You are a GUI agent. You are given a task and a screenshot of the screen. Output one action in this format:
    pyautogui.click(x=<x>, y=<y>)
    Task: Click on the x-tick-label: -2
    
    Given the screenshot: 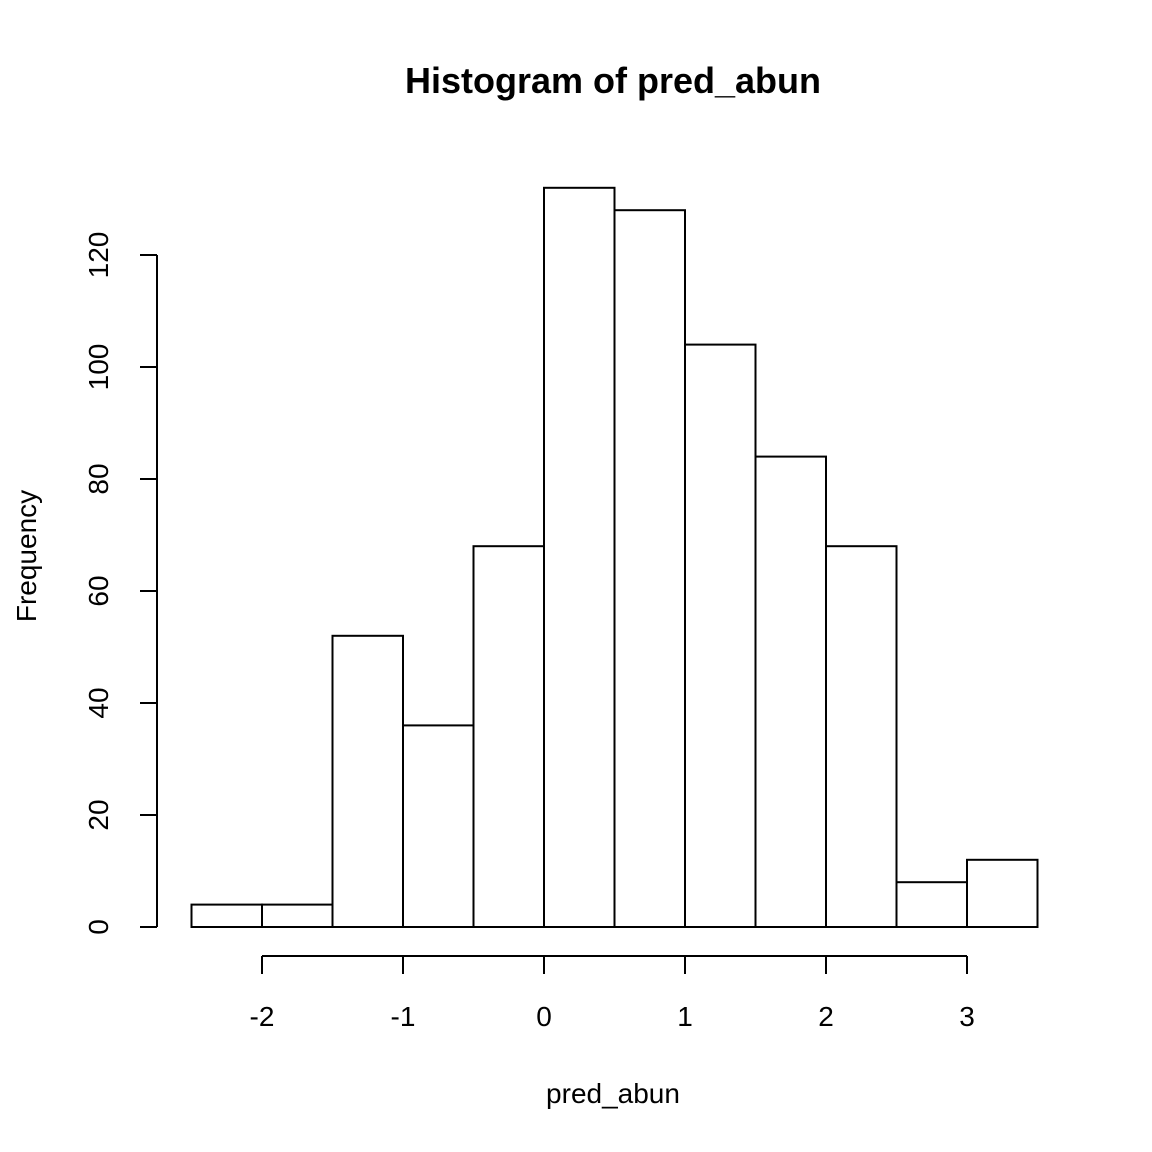 What is the action you would take?
    pyautogui.click(x=262, y=1016)
    